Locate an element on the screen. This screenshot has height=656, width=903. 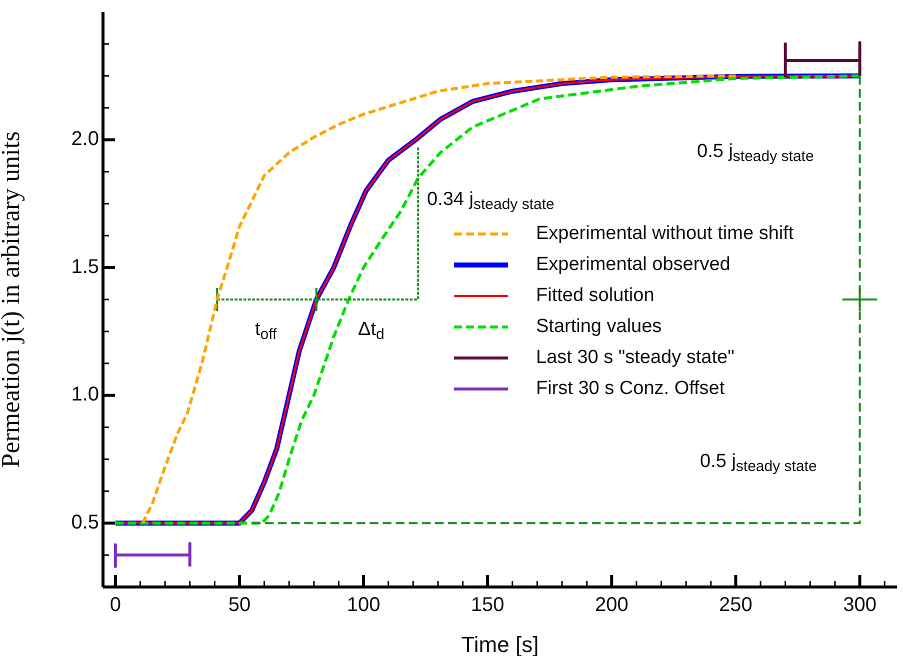
x-tick-label: 0 is located at coordinates (115, 605).